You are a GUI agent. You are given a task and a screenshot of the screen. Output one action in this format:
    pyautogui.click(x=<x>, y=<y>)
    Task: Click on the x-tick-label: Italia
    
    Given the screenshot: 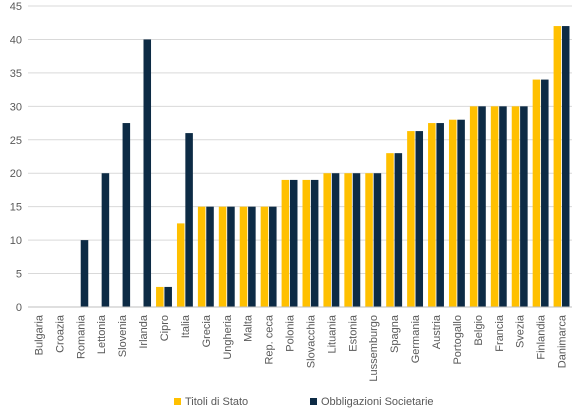 What is the action you would take?
    pyautogui.click(x=186, y=326)
    